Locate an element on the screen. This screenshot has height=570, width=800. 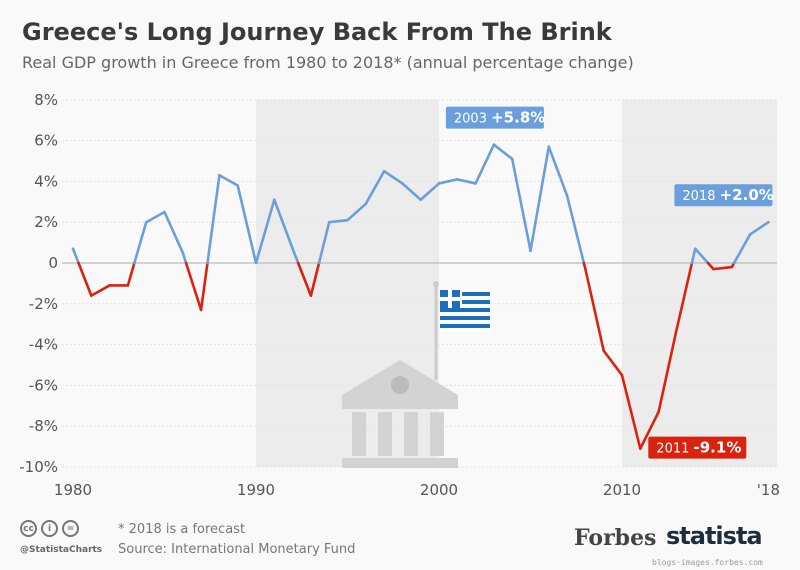
annotation-value: -9.1% is located at coordinates (718, 448).